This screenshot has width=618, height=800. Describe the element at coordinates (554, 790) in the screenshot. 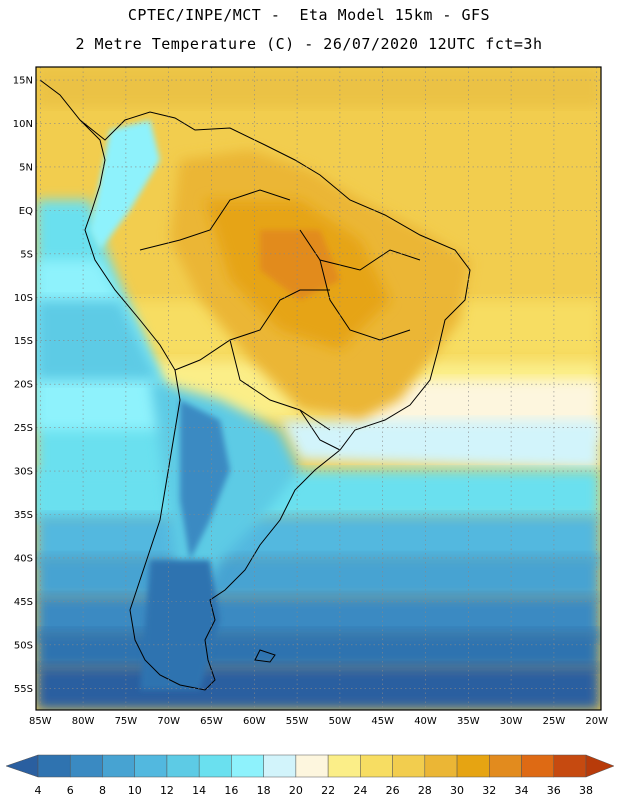

I see `colorbar-label: 36` at that location.